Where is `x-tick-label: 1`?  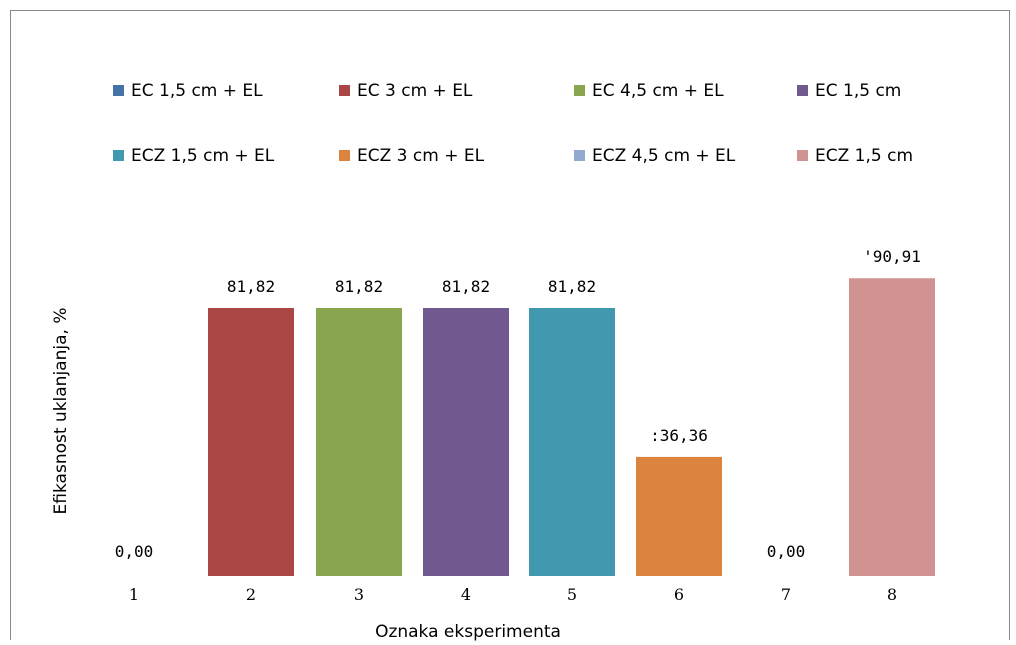
x-tick-label: 1 is located at coordinates (134, 594).